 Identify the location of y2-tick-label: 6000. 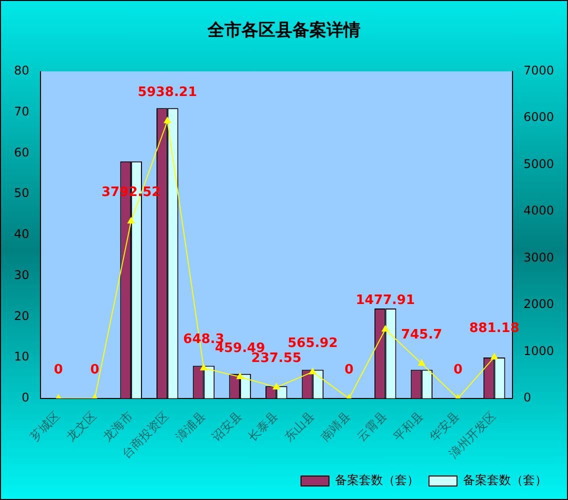
(538, 117).